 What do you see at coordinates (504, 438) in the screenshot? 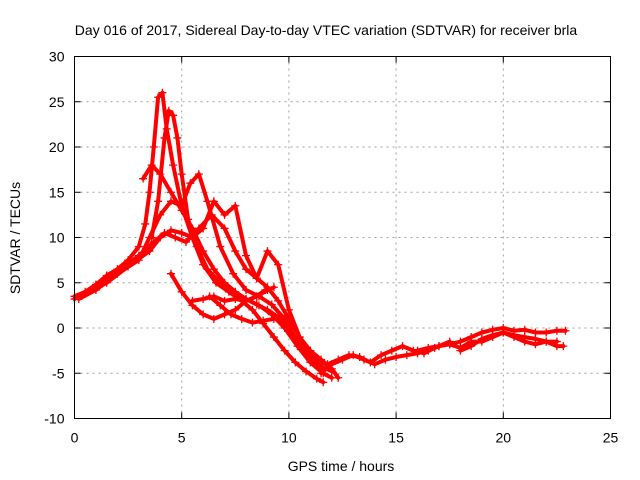
I see `x-tick-label: 20` at bounding box center [504, 438].